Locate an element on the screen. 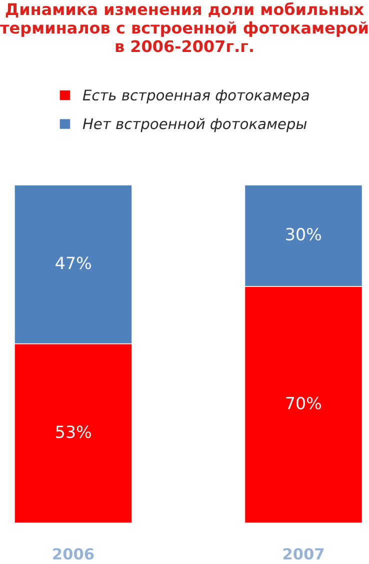 The image size is (369, 564). chart-title: Динамика изменения доли мобильных терминалов с встроенной фотокамерой в 2006-2007г.г. is located at coordinates (184, 27).